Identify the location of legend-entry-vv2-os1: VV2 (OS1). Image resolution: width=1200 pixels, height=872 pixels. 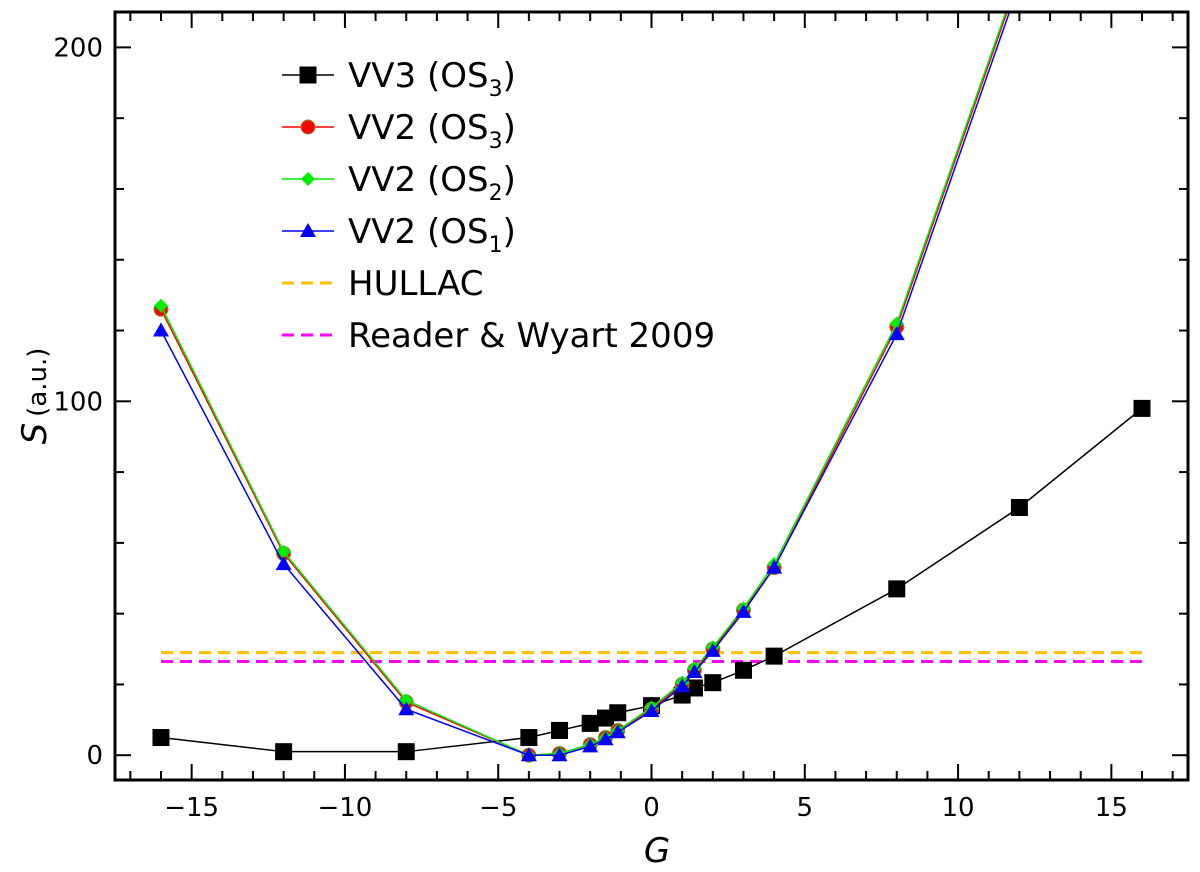
(399, 235).